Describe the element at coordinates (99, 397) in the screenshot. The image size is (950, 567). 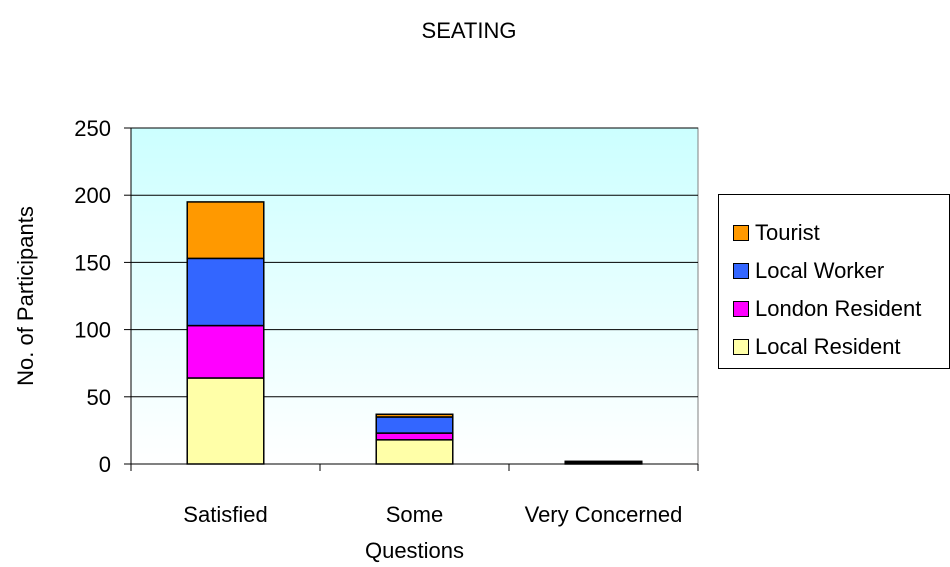
I see `y-tick-label: 50` at that location.